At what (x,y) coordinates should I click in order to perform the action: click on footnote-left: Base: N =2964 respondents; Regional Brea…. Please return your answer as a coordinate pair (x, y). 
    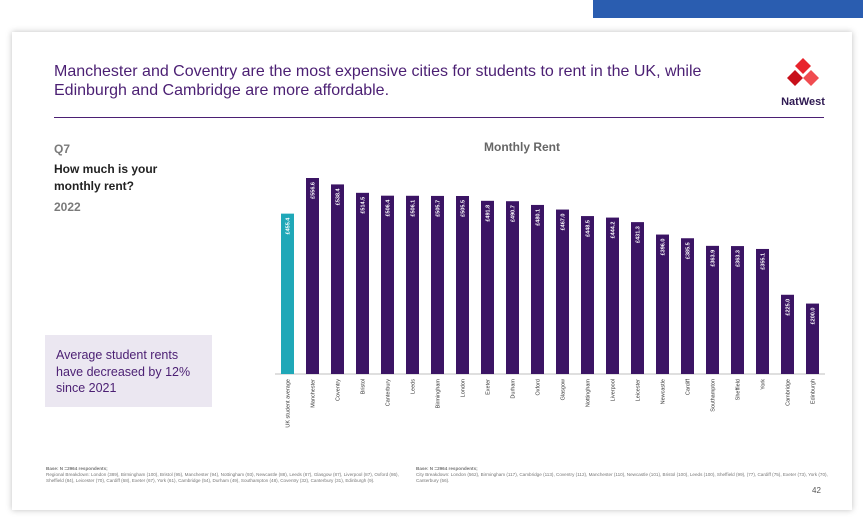
    Looking at the image, I should click on (226, 475).